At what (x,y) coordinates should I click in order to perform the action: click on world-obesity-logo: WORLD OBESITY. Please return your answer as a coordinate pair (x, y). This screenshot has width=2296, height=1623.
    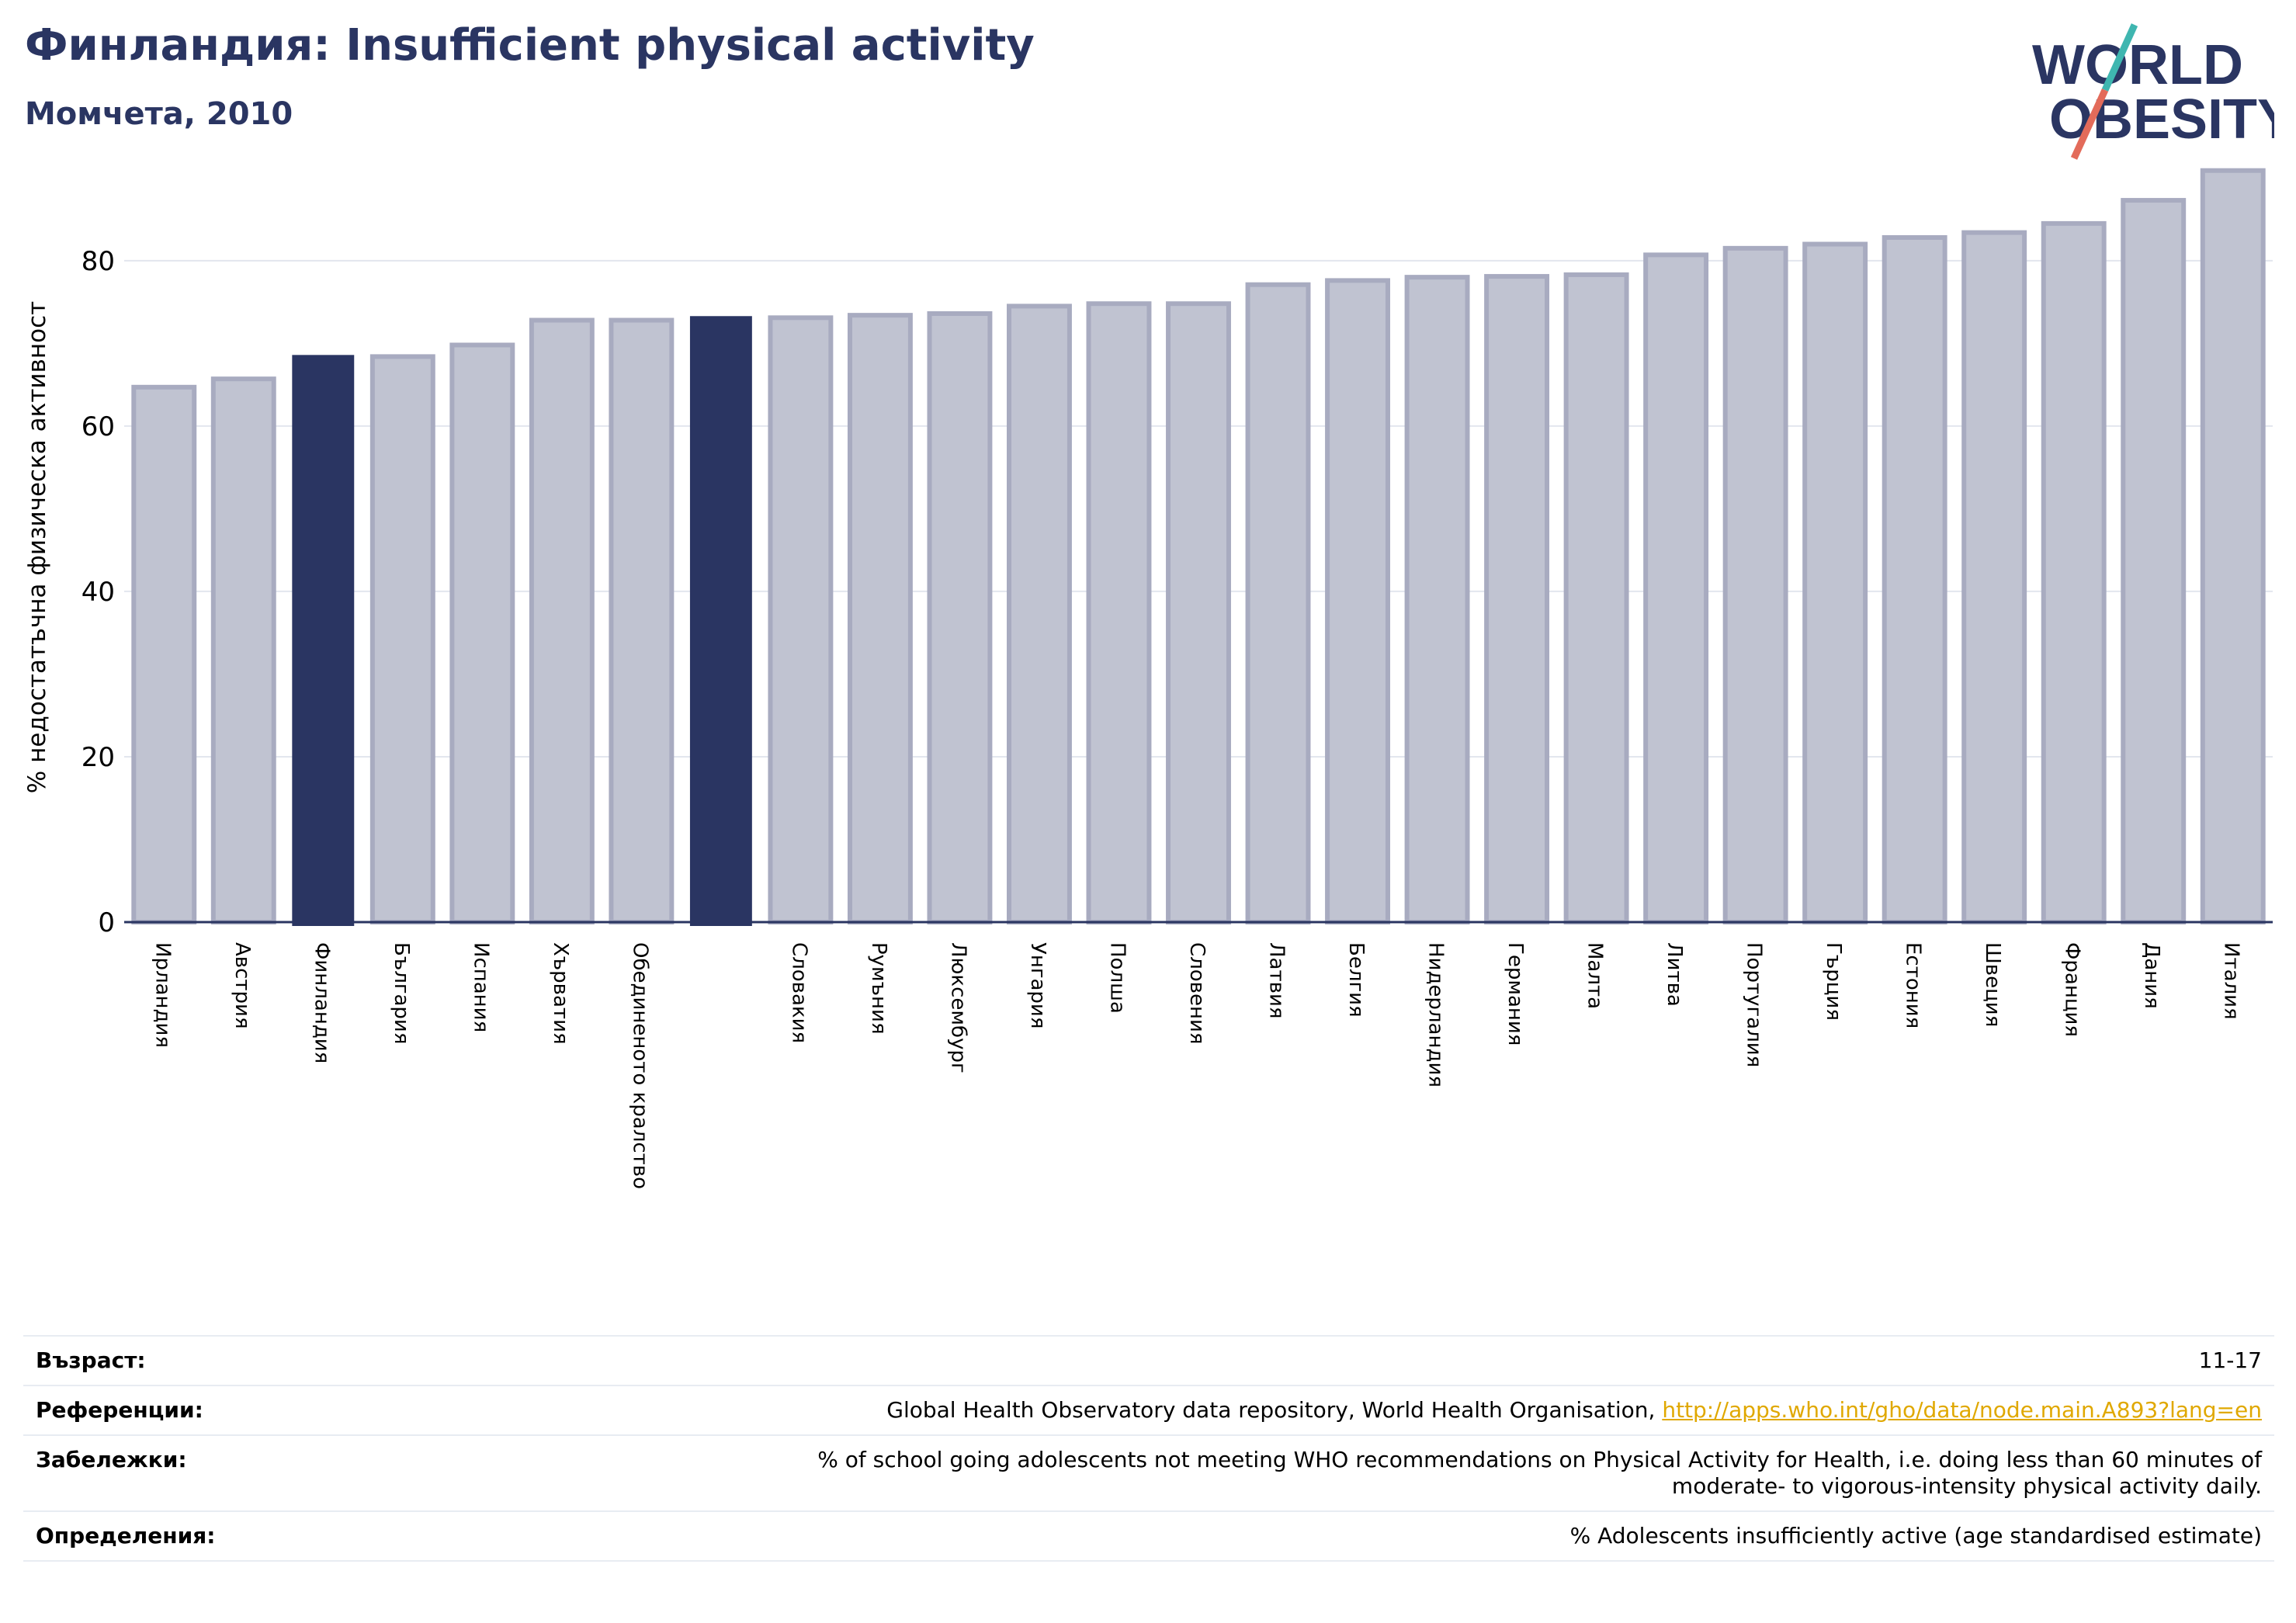
    Looking at the image, I should click on (2153, 91).